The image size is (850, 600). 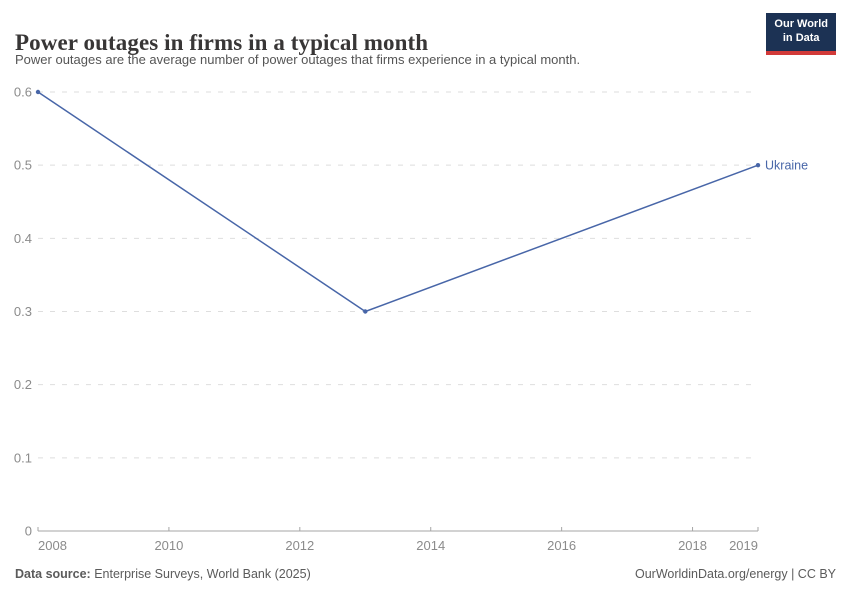 I want to click on owid-logo-line1: Our World, so click(x=801, y=24).